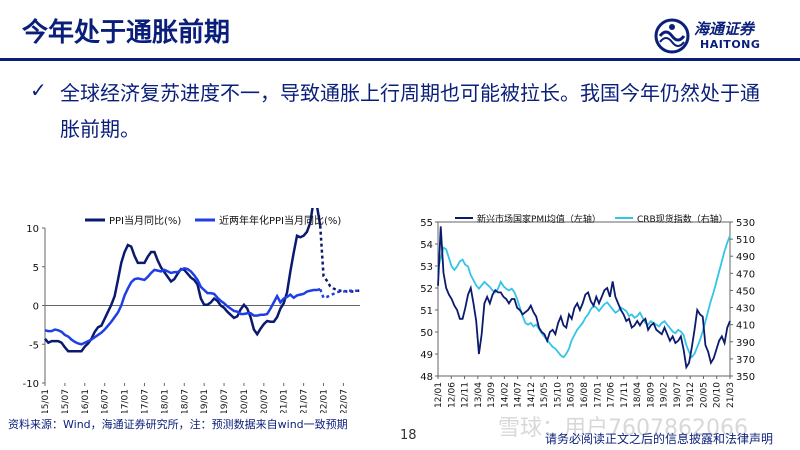 Image resolution: width=800 pixels, height=450 pixels. What do you see at coordinates (724, 29) in the screenshot?
I see `logo-text-cn: 海通证券` at bounding box center [724, 29].